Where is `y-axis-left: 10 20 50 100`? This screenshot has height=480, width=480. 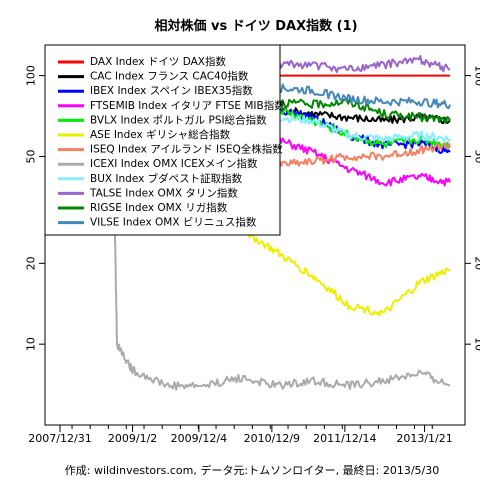 y-axis-left: 10 20 50 100 is located at coordinates (35, 208).